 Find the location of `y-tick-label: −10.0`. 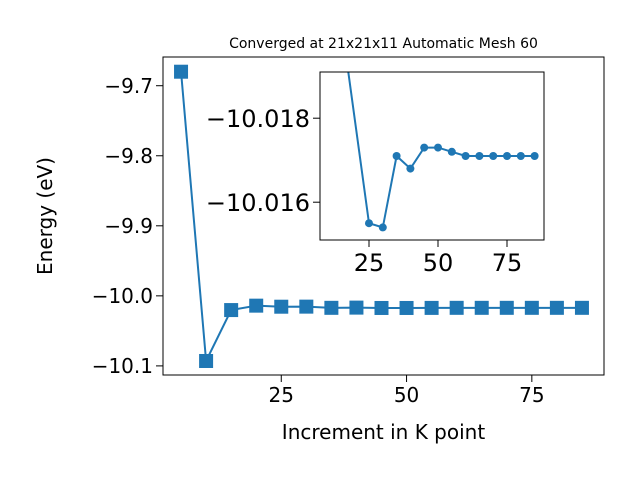

y-tick-label: −10.0 is located at coordinates (122, 296).